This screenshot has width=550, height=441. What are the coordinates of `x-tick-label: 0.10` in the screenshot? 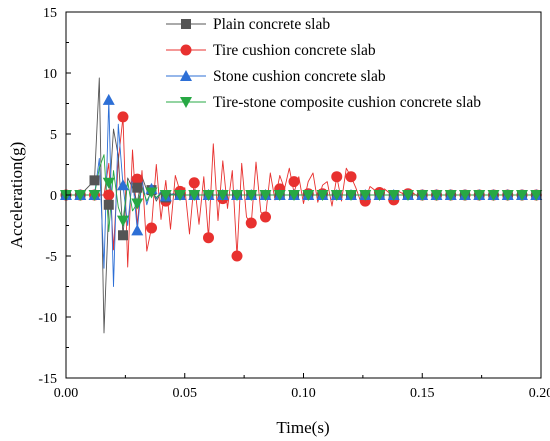 It's located at (303, 393).